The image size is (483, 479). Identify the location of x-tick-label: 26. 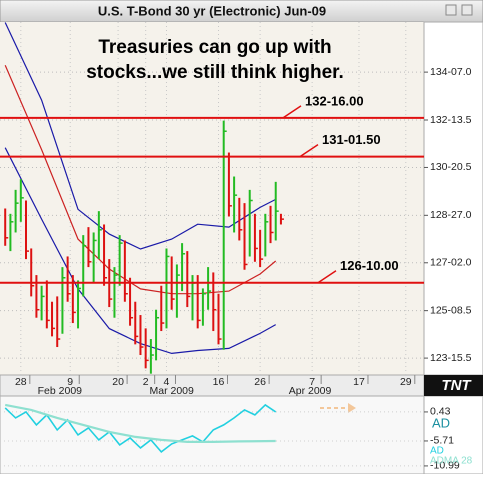
(260, 382).